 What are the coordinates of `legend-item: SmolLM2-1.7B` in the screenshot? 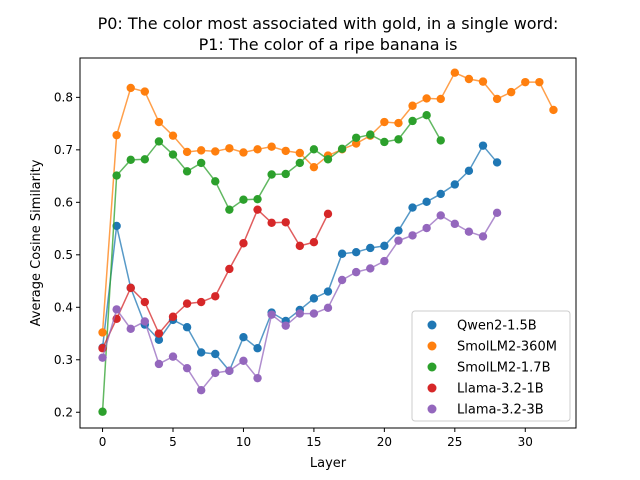 It's located at (489, 368).